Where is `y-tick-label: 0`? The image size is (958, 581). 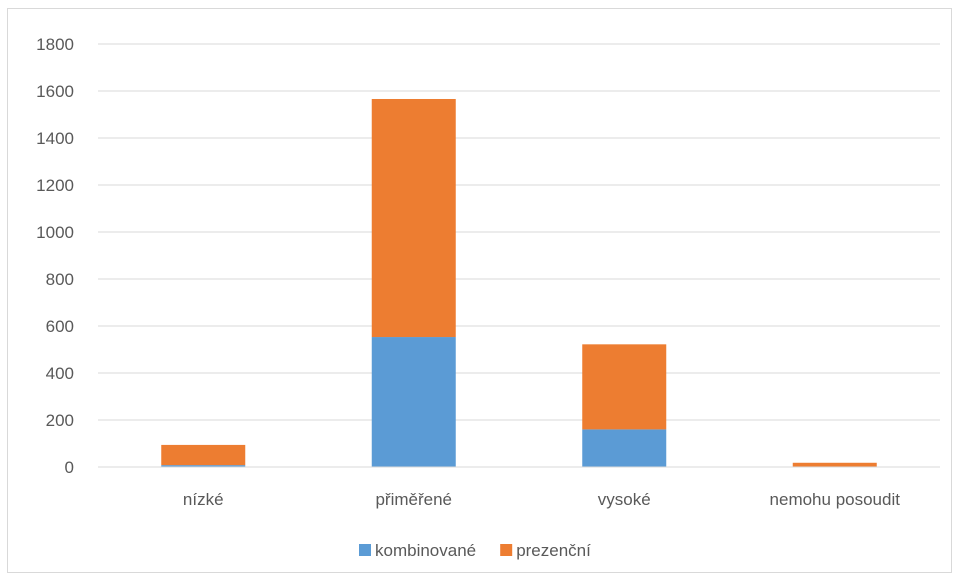
y-tick-label: 0 is located at coordinates (69, 467).